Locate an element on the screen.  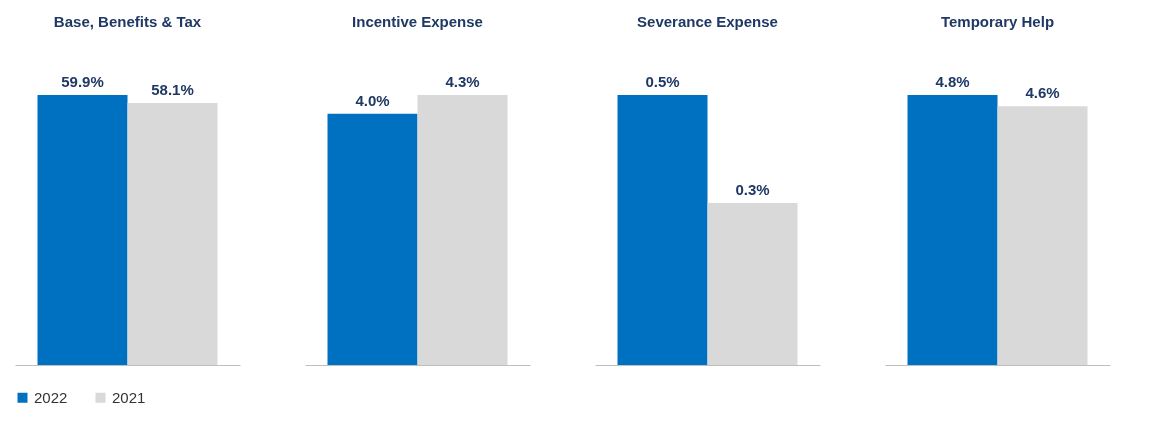
data-label: 4.0% is located at coordinates (372, 100).